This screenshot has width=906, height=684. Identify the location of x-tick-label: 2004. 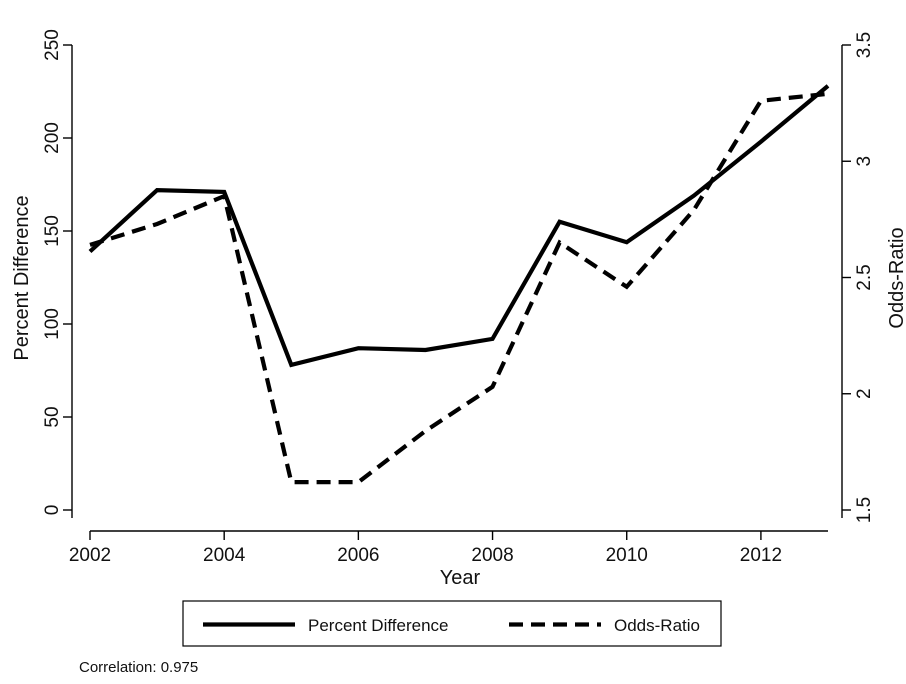
(224, 555).